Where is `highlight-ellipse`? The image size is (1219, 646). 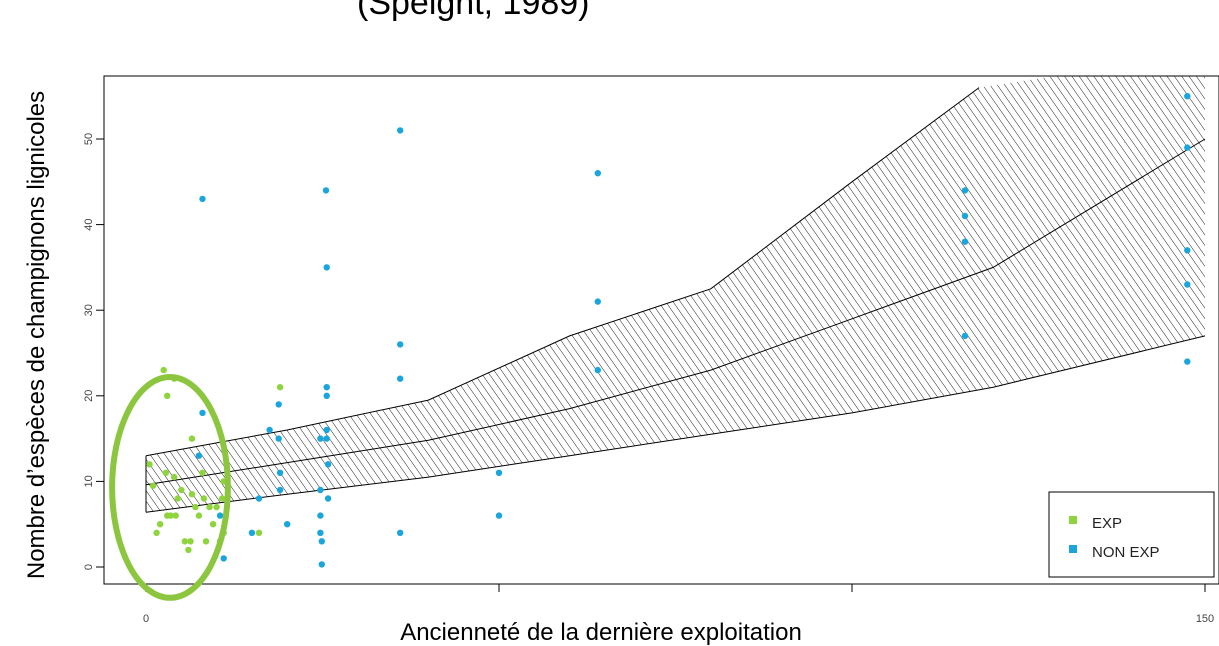
highlight-ellipse is located at coordinates (170, 487).